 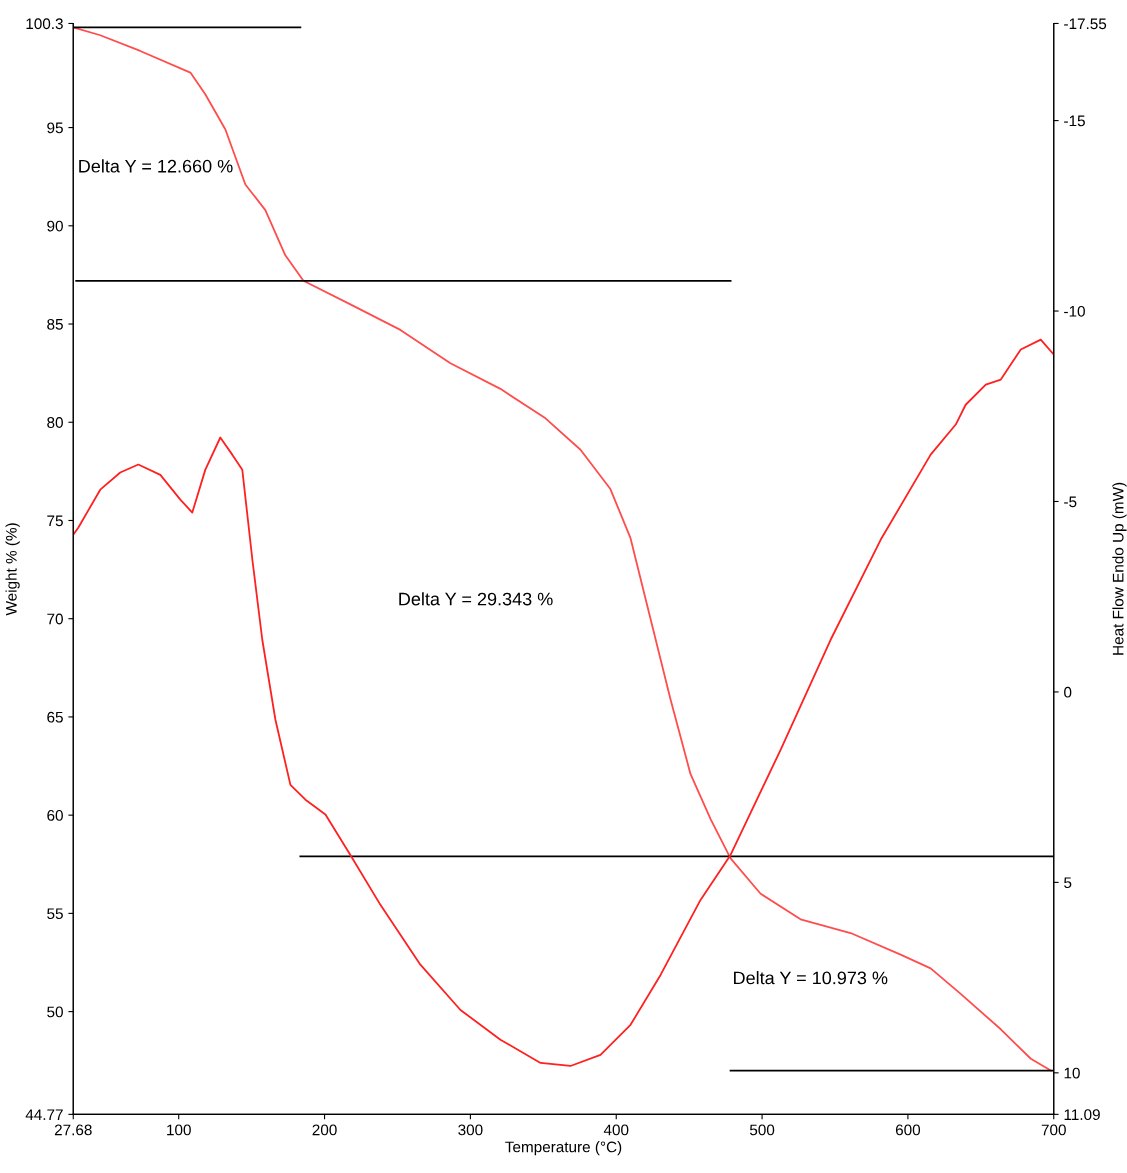 I want to click on y-tick-label: 85, so click(x=55, y=324).